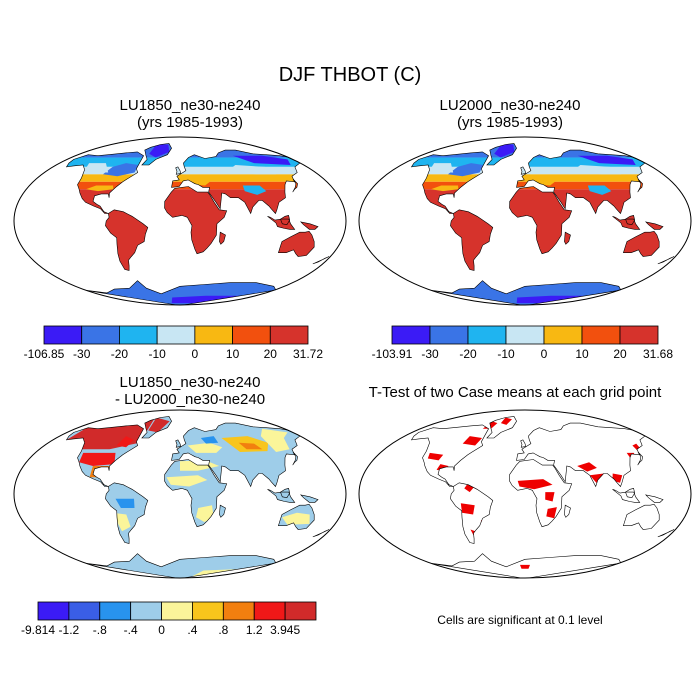 The image size is (700, 700). What do you see at coordinates (192, 630) in the screenshot?
I see `colorbar-tick-label: .4` at bounding box center [192, 630].